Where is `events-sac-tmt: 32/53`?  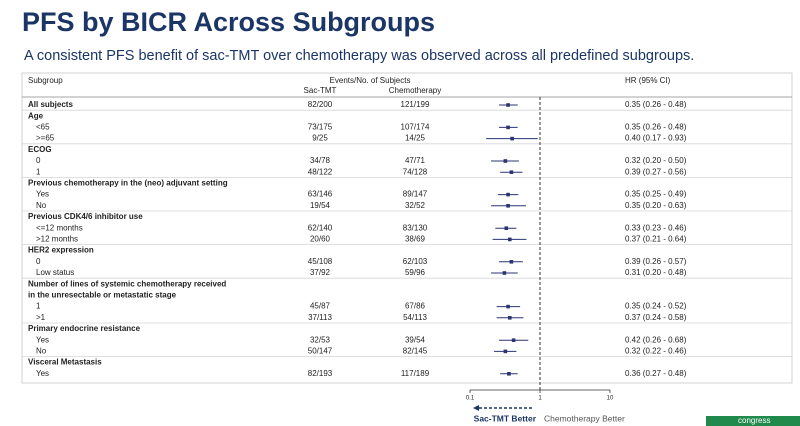 events-sac-tmt: 32/53 is located at coordinates (320, 339).